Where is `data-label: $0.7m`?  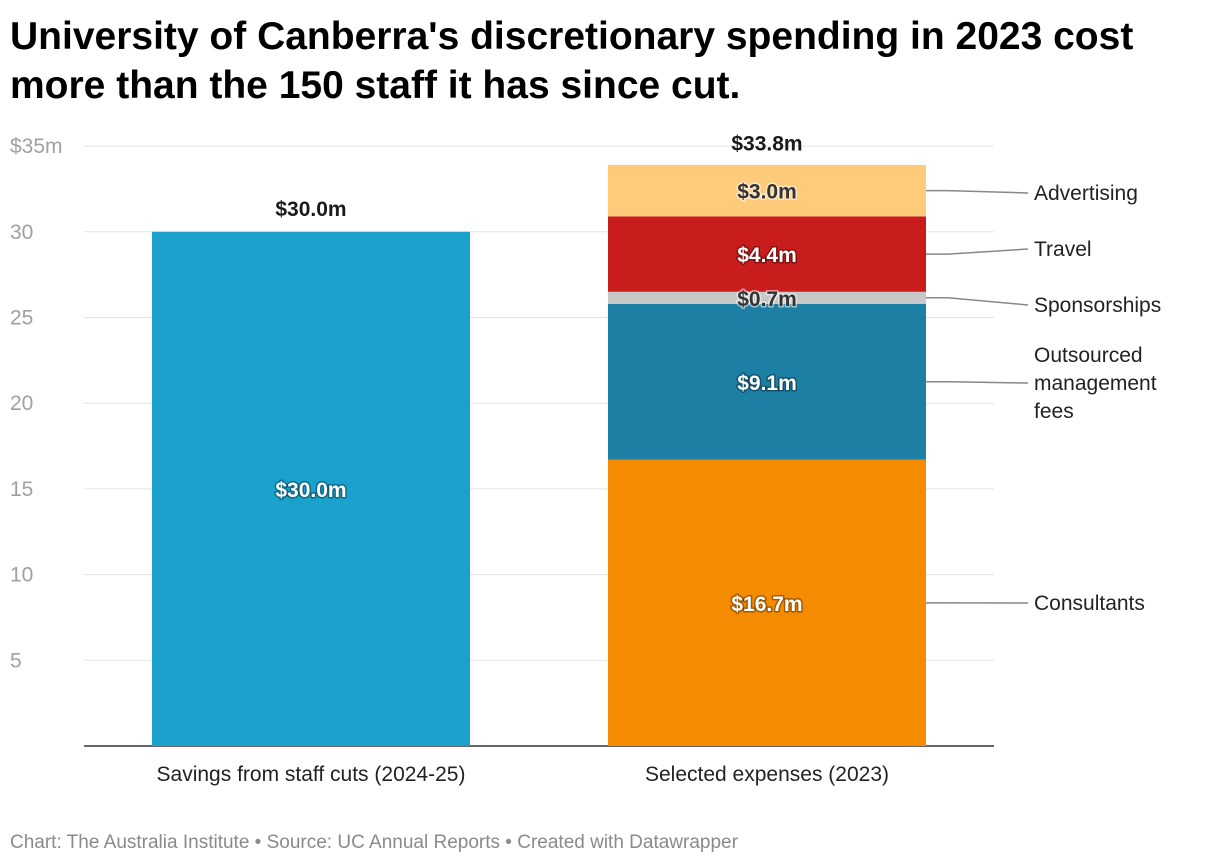 data-label: $0.7m is located at coordinates (767, 299).